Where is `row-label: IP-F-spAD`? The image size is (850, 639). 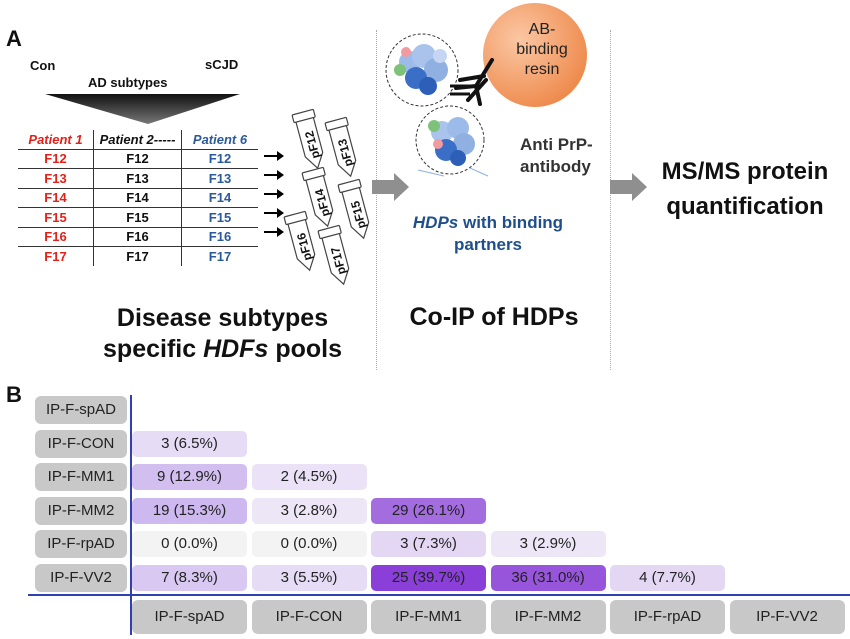
row-label: IP-F-spAD is located at coordinates (81, 410).